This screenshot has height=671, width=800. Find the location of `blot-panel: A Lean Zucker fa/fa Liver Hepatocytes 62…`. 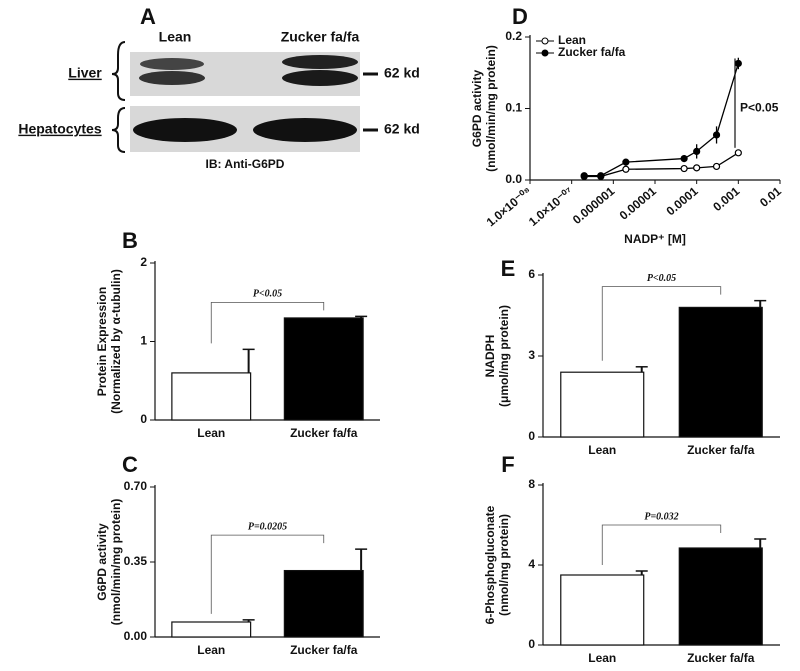

blot-panel: A Lean Zucker fa/fa Liver Hepatocytes 62… is located at coordinates (218, 87).